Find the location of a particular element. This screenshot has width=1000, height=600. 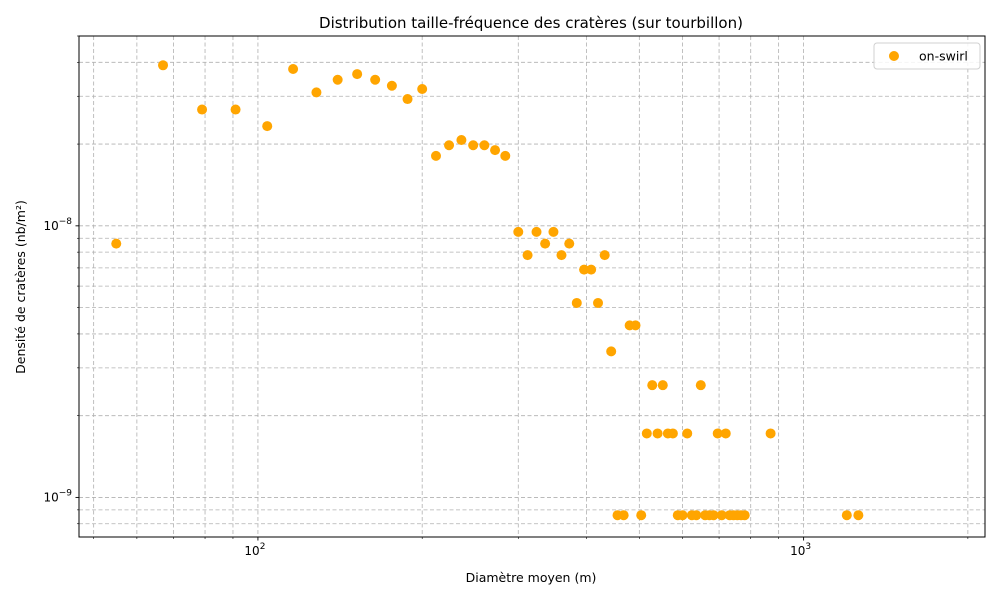

legend-box is located at coordinates (927, 56).